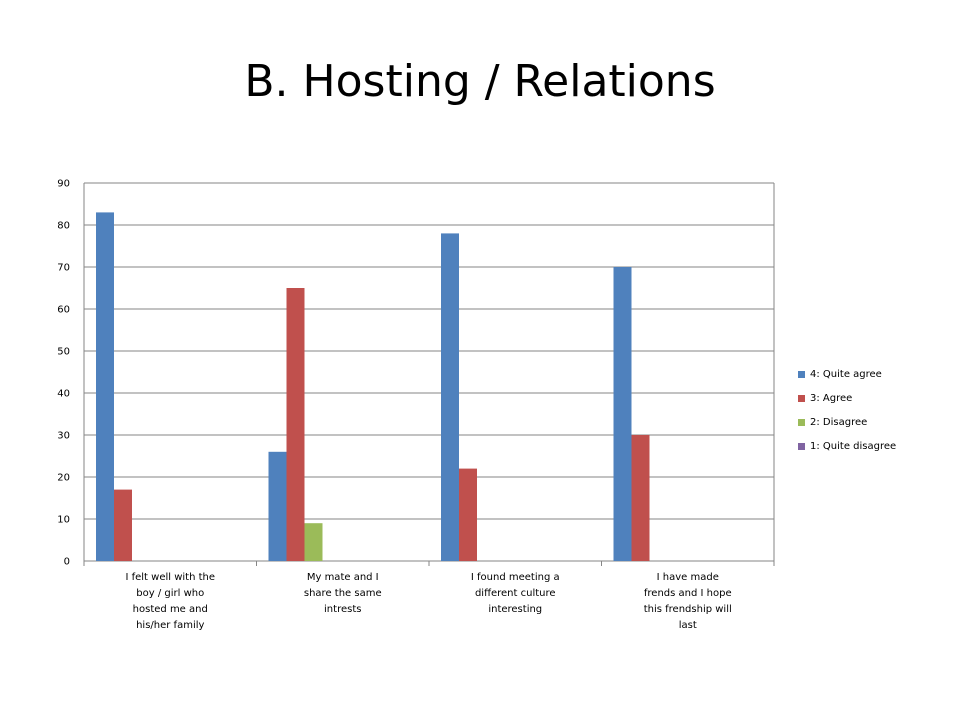 The height and width of the screenshot is (720, 960). I want to click on x-category-label-line: last, so click(687, 625).